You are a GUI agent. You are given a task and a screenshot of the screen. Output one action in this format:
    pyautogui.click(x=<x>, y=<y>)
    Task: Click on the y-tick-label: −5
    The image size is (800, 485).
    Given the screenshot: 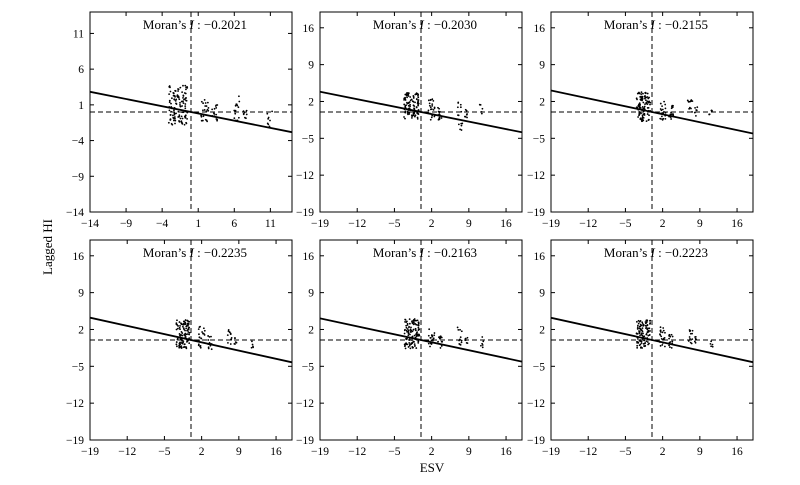 What is the action you would take?
    pyautogui.click(x=539, y=139)
    